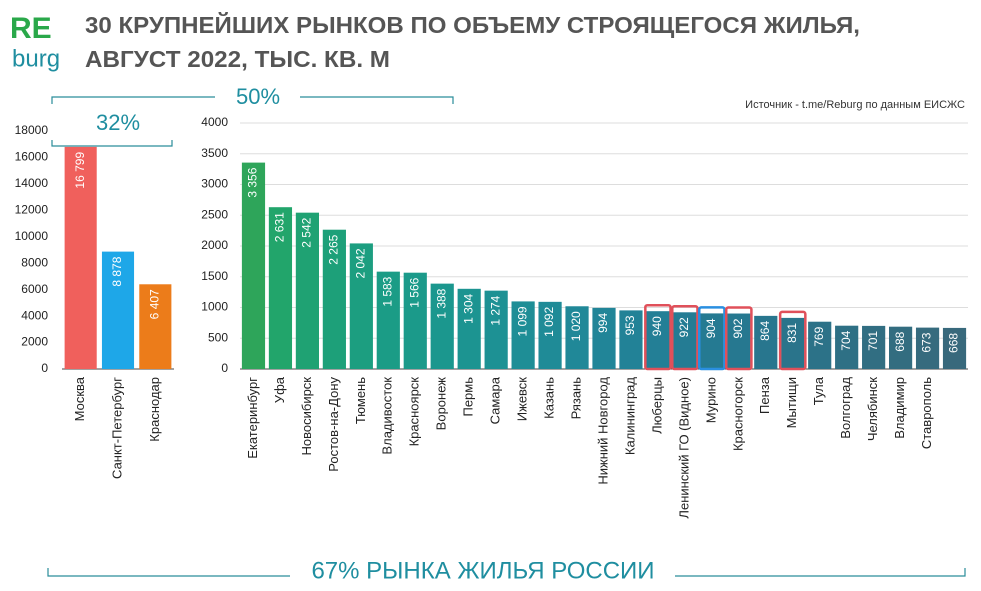 The height and width of the screenshot is (591, 981). Describe the element at coordinates (387, 416) in the screenshot. I see `x-tick-label: Владивосток` at that location.